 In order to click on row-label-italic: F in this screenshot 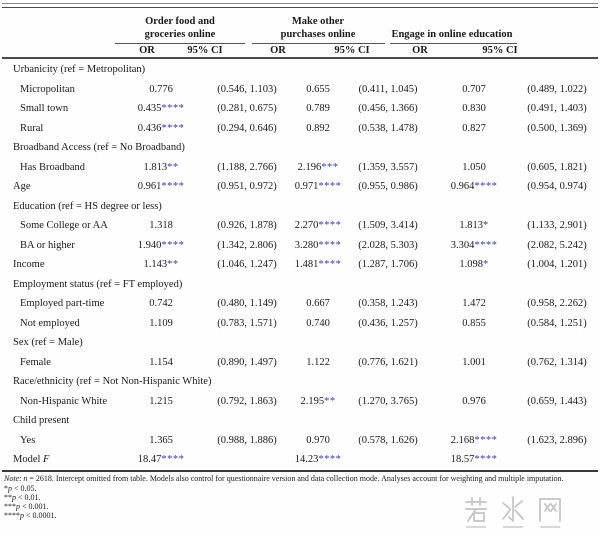, I will do `click(46, 459)`.